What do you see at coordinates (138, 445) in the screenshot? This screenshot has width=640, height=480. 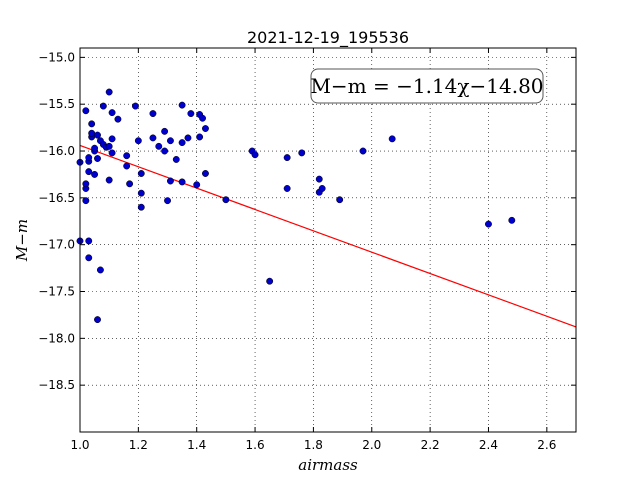 I see `x-tick-label: 1.2` at bounding box center [138, 445].